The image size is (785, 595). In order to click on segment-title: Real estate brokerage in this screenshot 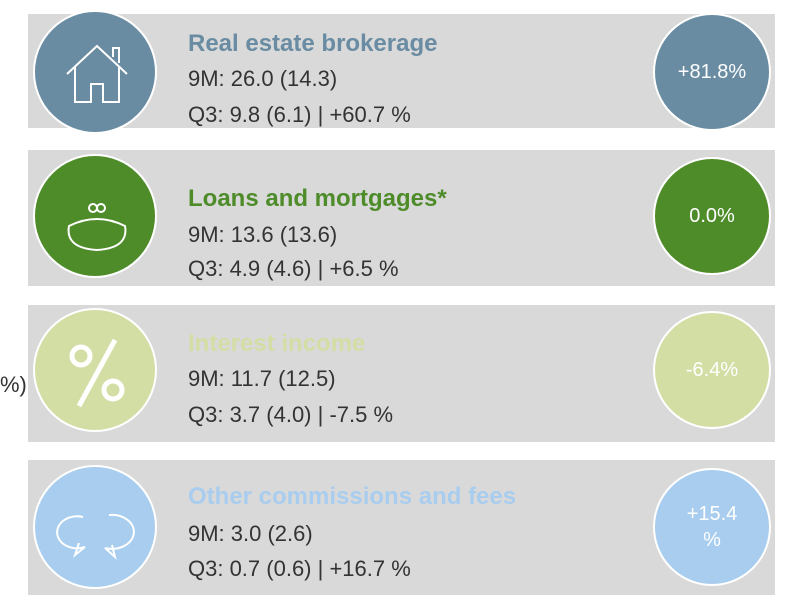, I will do `click(313, 43)`.